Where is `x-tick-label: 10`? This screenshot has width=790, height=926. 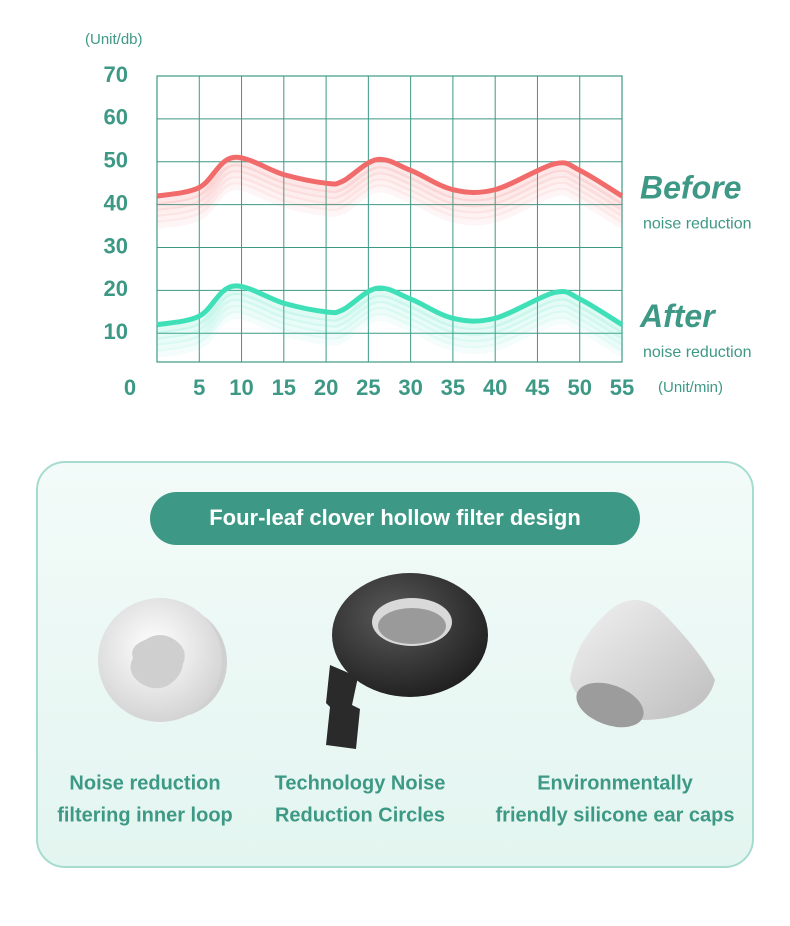
x-tick-label: 10 is located at coordinates (241, 387).